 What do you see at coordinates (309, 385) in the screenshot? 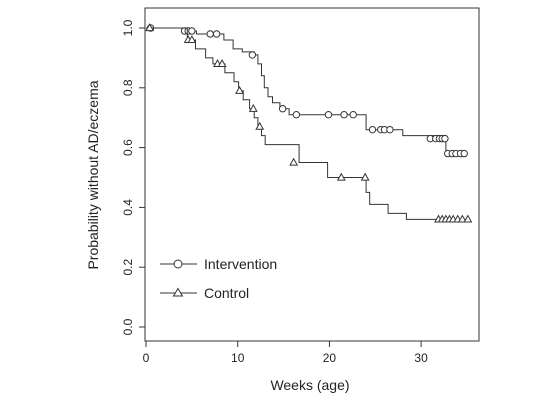
I see `x-axis-label: Weeks (age)` at bounding box center [309, 385].